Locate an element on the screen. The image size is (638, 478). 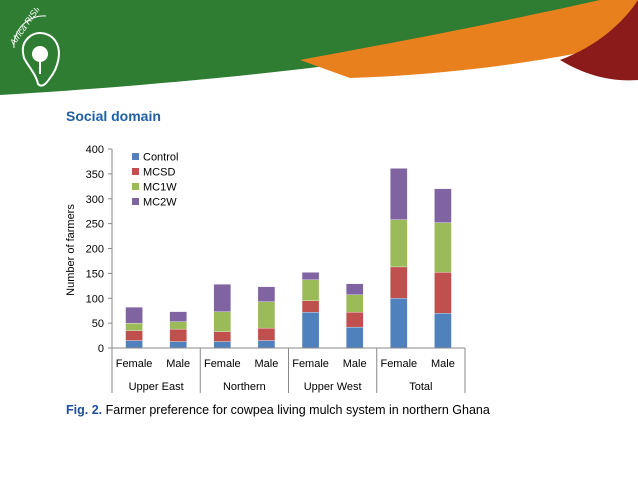
y-axis-label: Number of farmers is located at coordinates (71, 250).